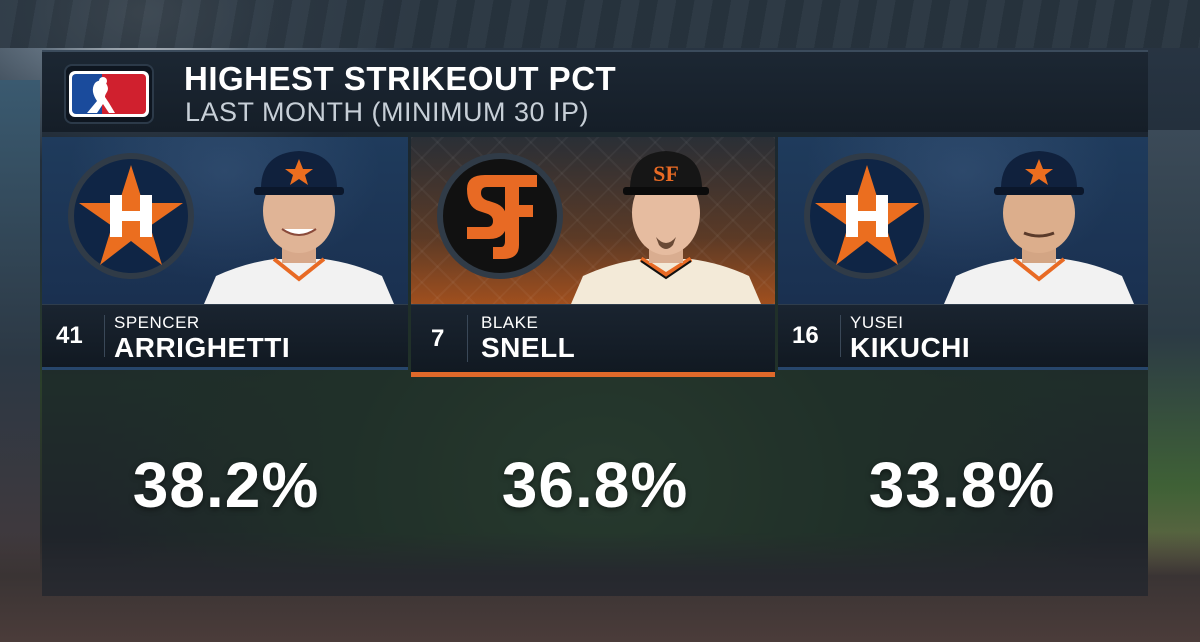 The height and width of the screenshot is (642, 1200). I want to click on player-photo-area: SF, so click(593, 220).